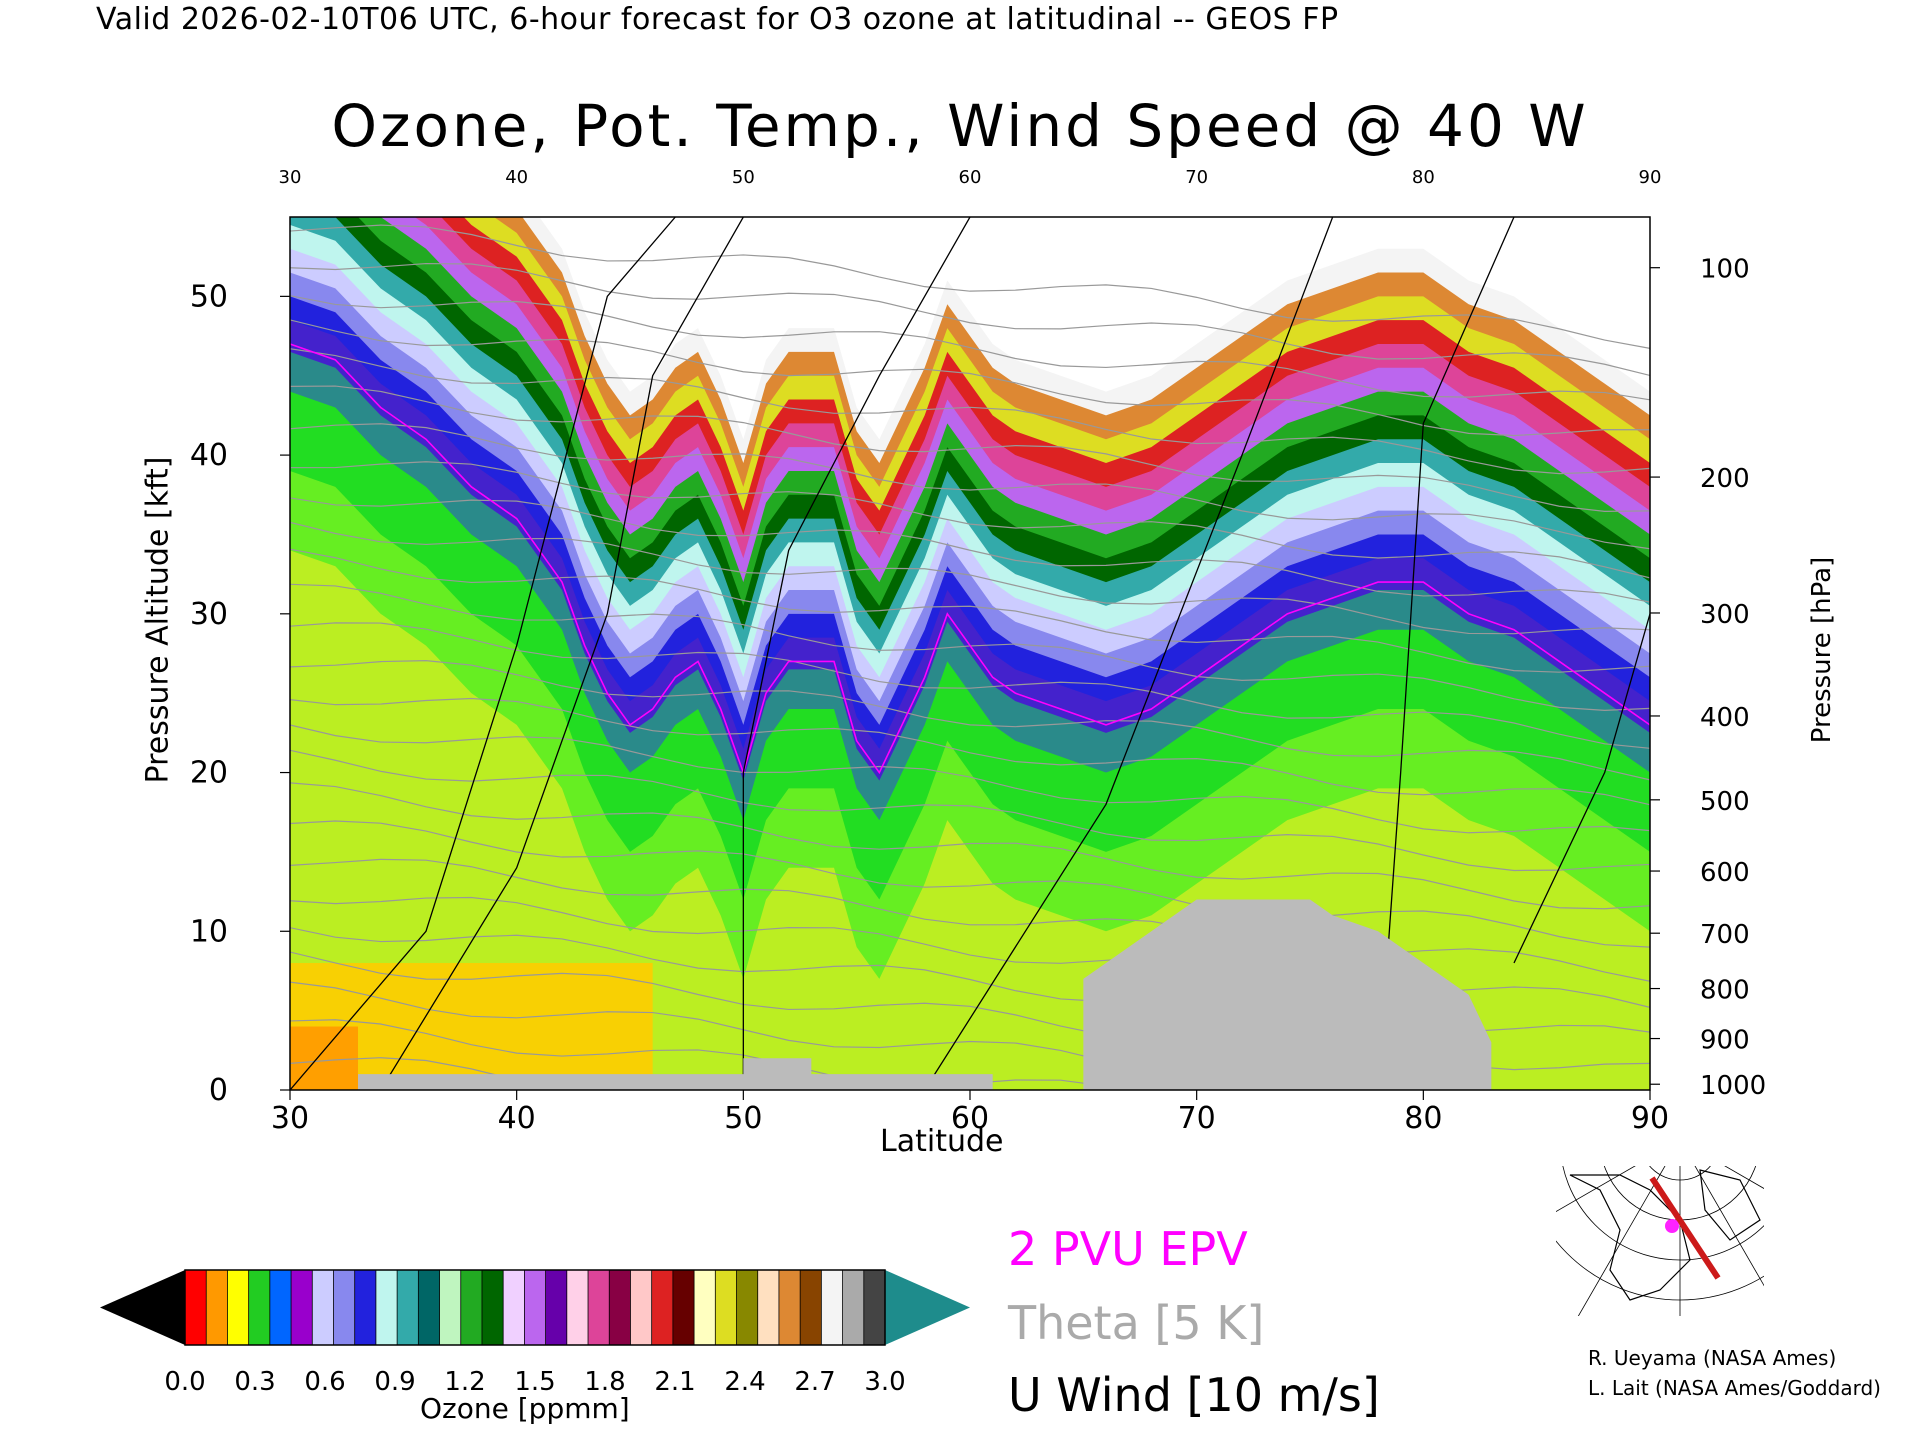 This screenshot has width=1920, height=1440. What do you see at coordinates (1630, 1237) in the screenshot?
I see `inset-coastline` at bounding box center [1630, 1237].